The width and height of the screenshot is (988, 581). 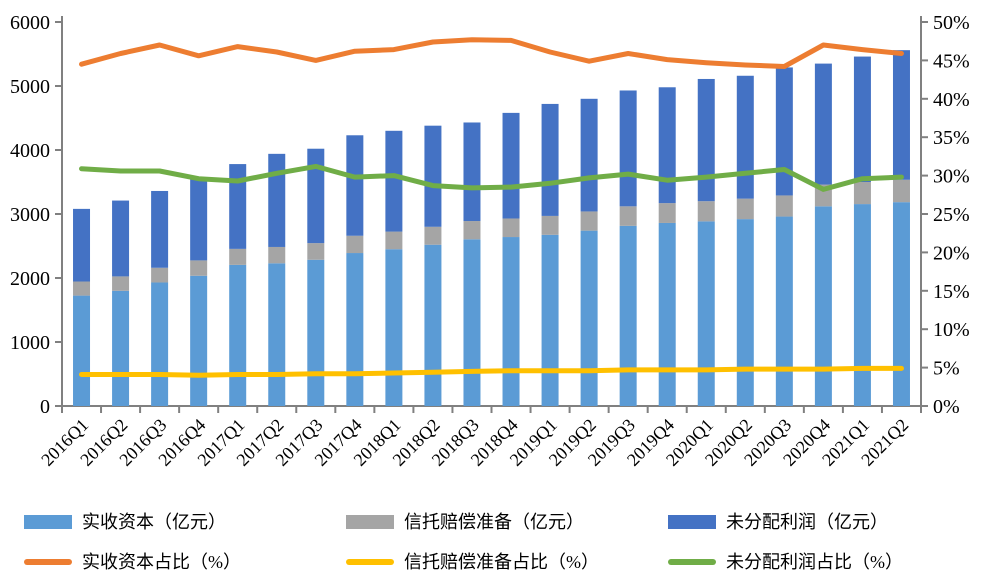 I want to click on right-axis-tick-label: 50%, so click(x=951, y=23).